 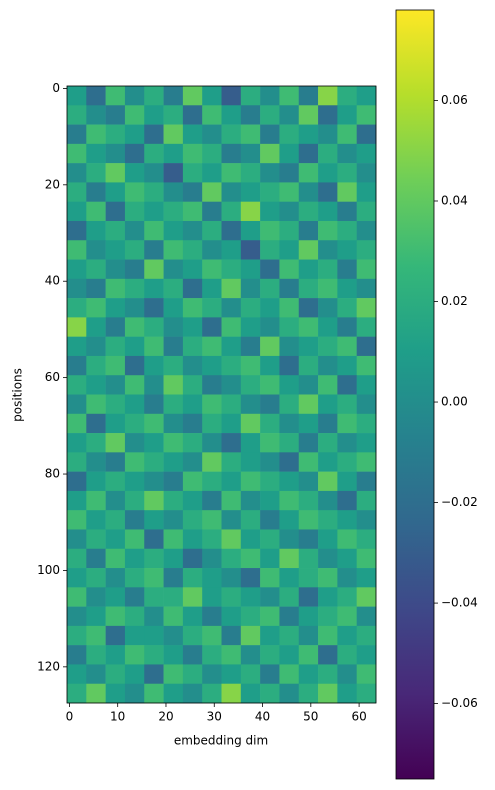 What do you see at coordinates (459, 603) in the screenshot?
I see `colorbar-tick-label: −0.04` at bounding box center [459, 603].